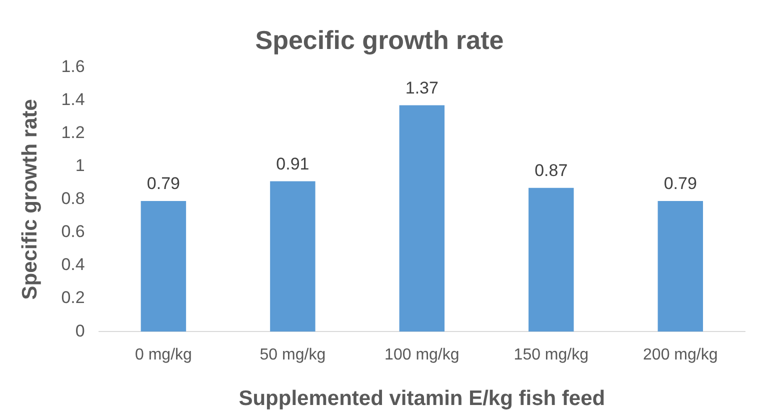 The height and width of the screenshot is (420, 765). I want to click on y-tick-label: 1.6, so click(73, 66).